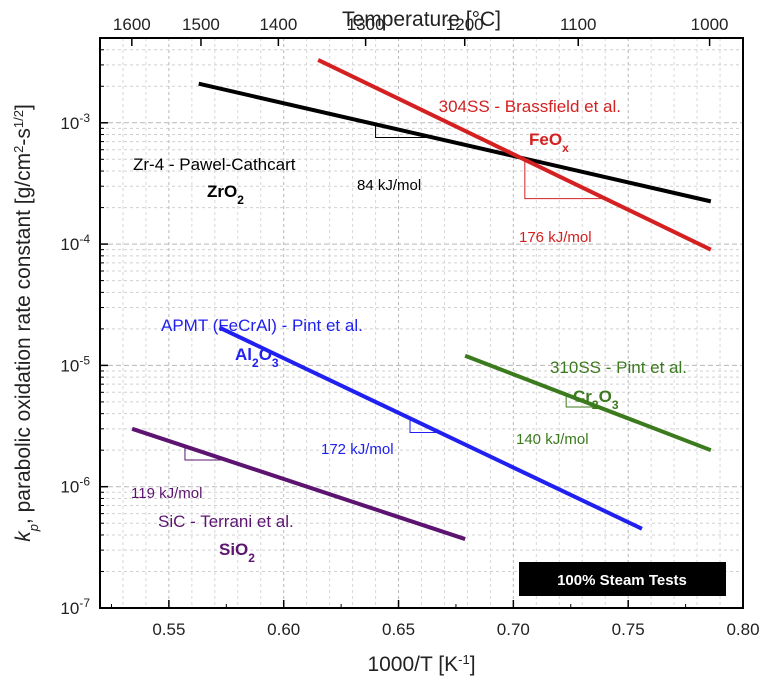  What do you see at coordinates (214, 164) in the screenshot?
I see `series-name-label: Zr-4 - Pawel-Cathcart` at bounding box center [214, 164].